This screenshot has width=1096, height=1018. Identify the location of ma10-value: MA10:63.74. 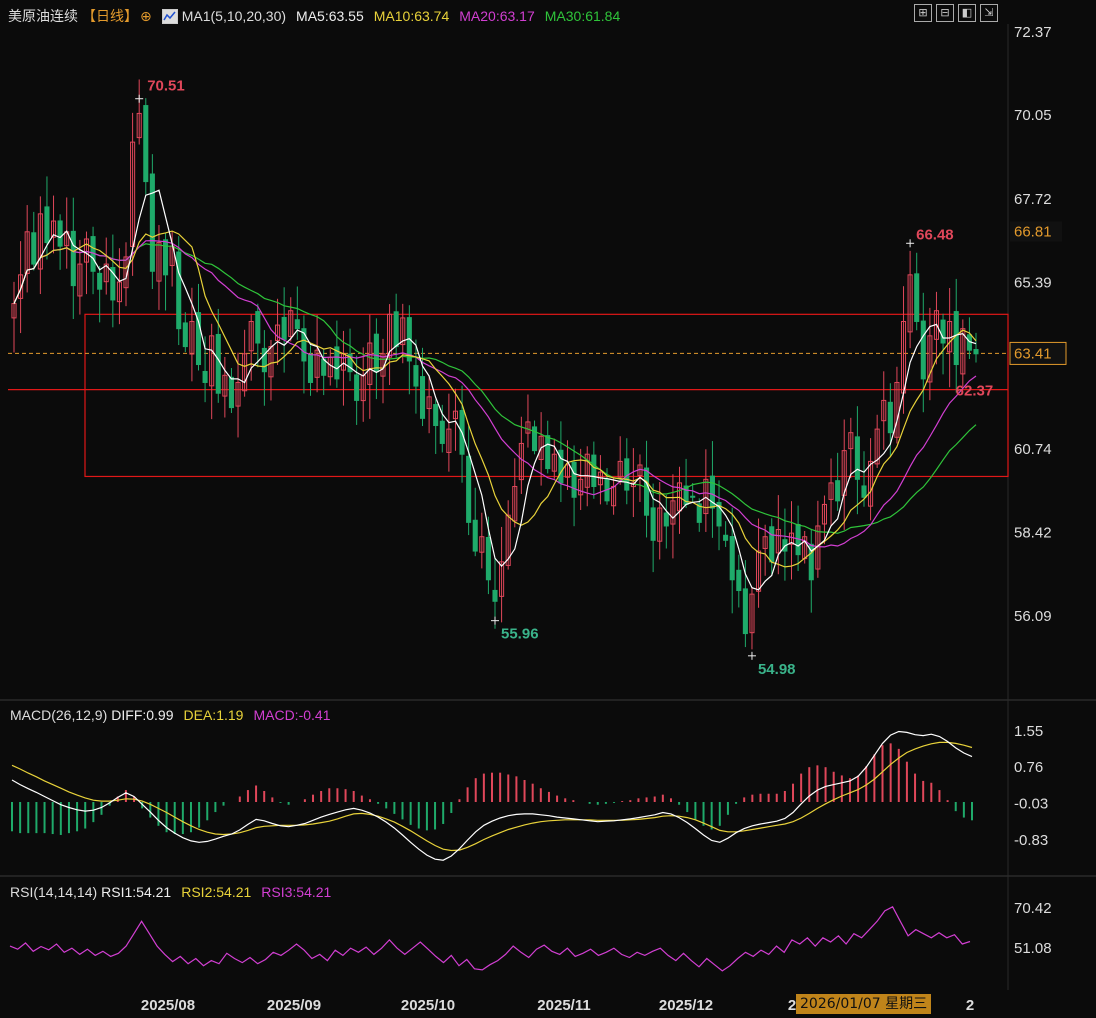
(411, 16).